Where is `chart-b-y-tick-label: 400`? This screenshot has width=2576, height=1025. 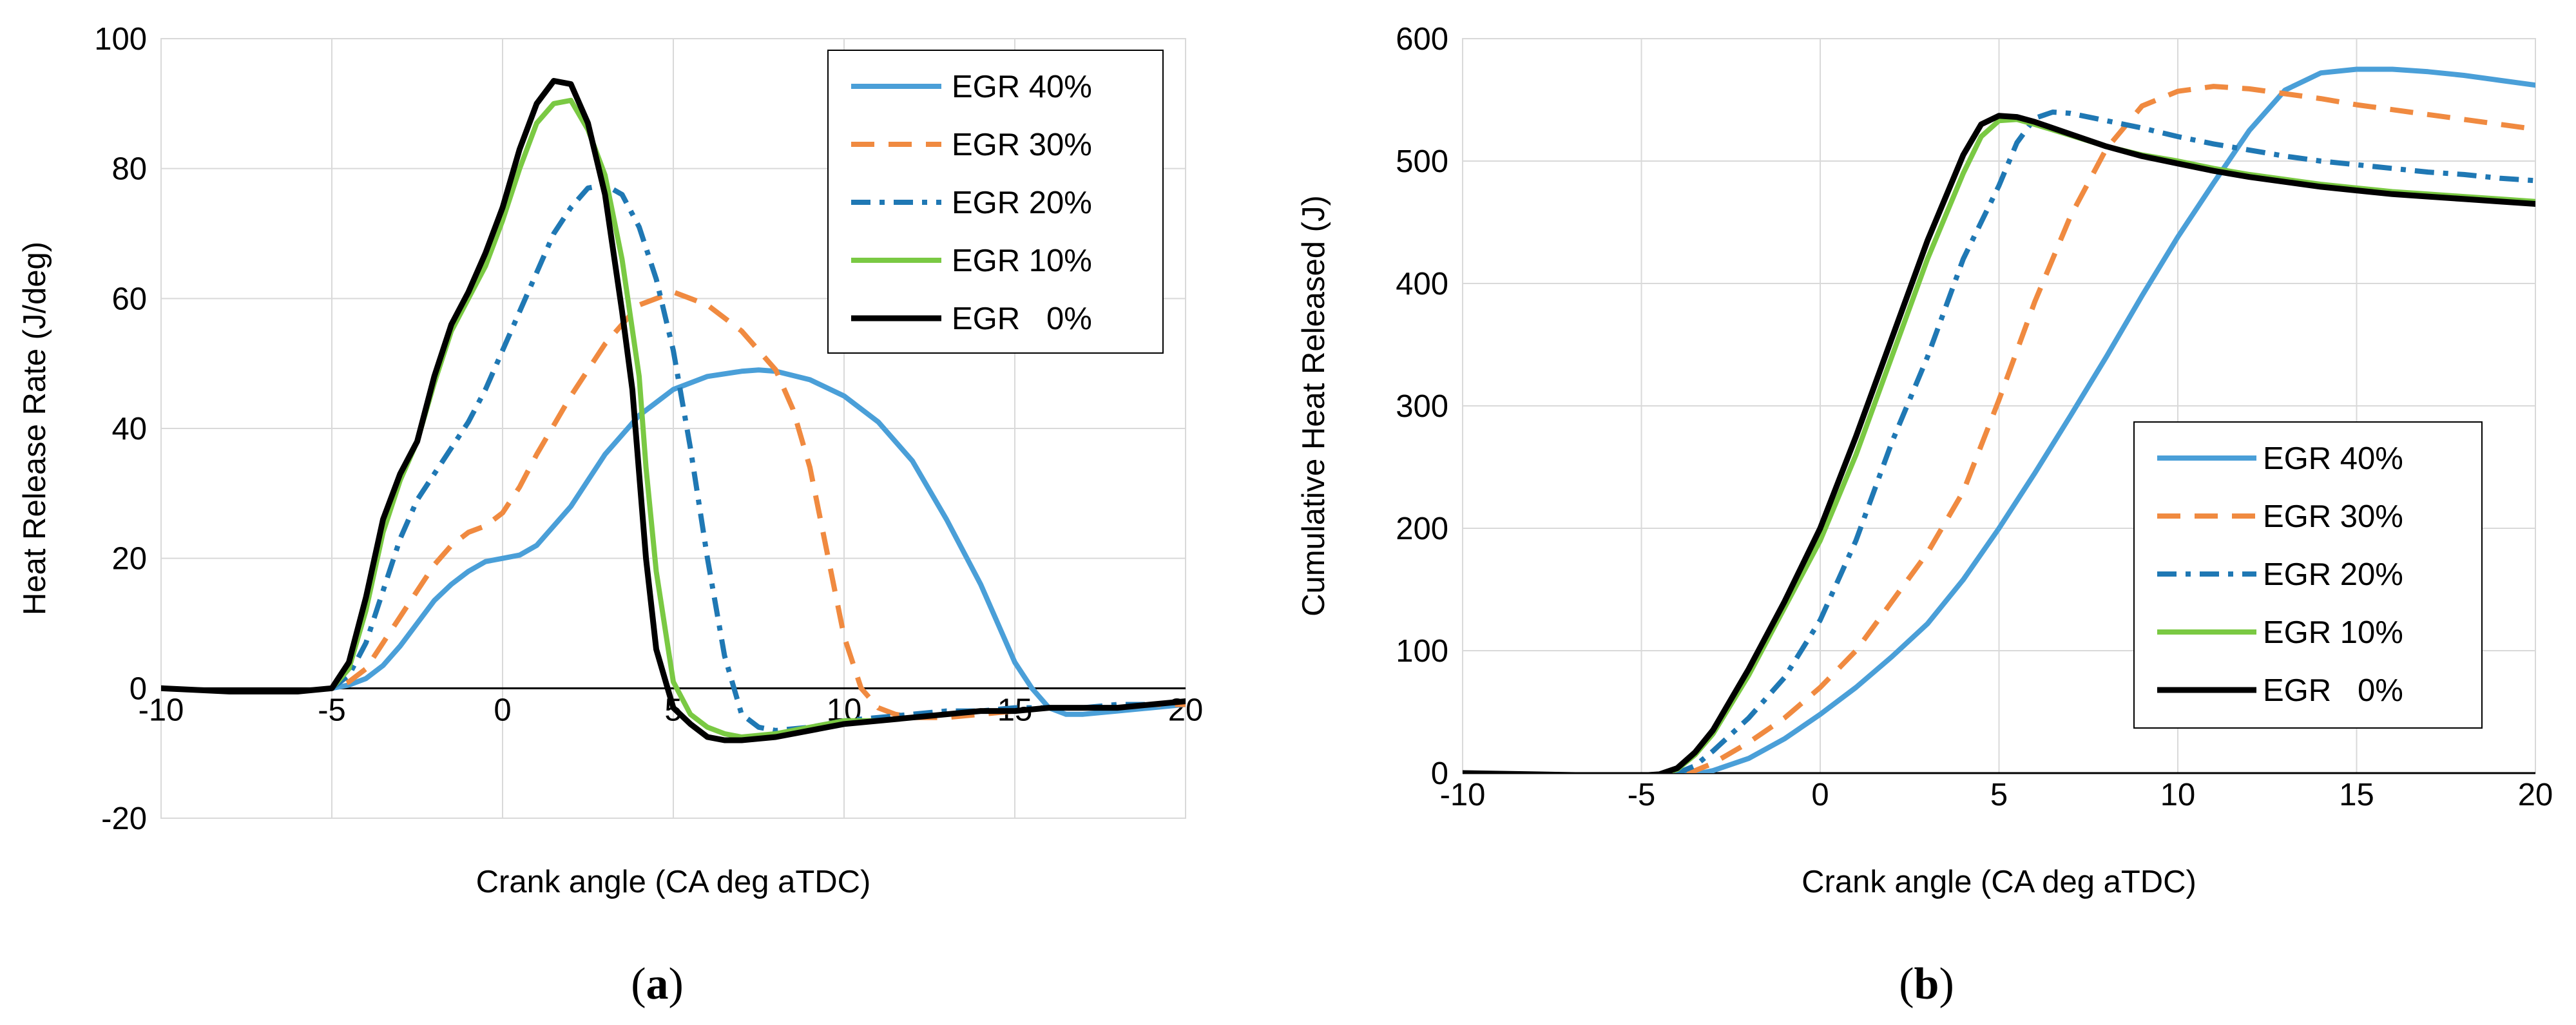
chart-b-y-tick-label: 400 is located at coordinates (1422, 284).